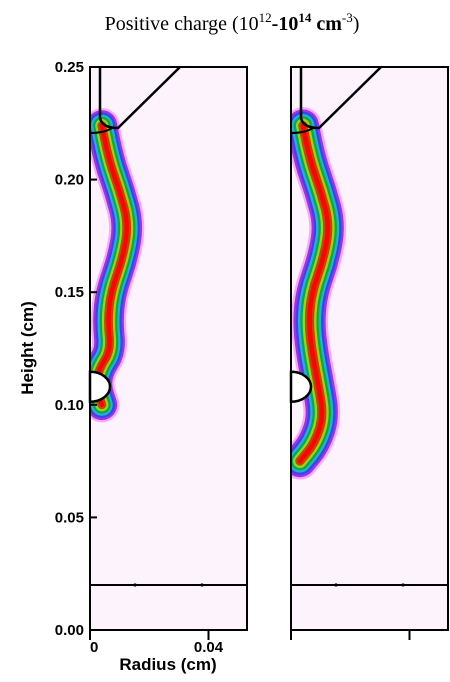  I want to click on x-axis-label: Radius (cm), so click(167, 664).